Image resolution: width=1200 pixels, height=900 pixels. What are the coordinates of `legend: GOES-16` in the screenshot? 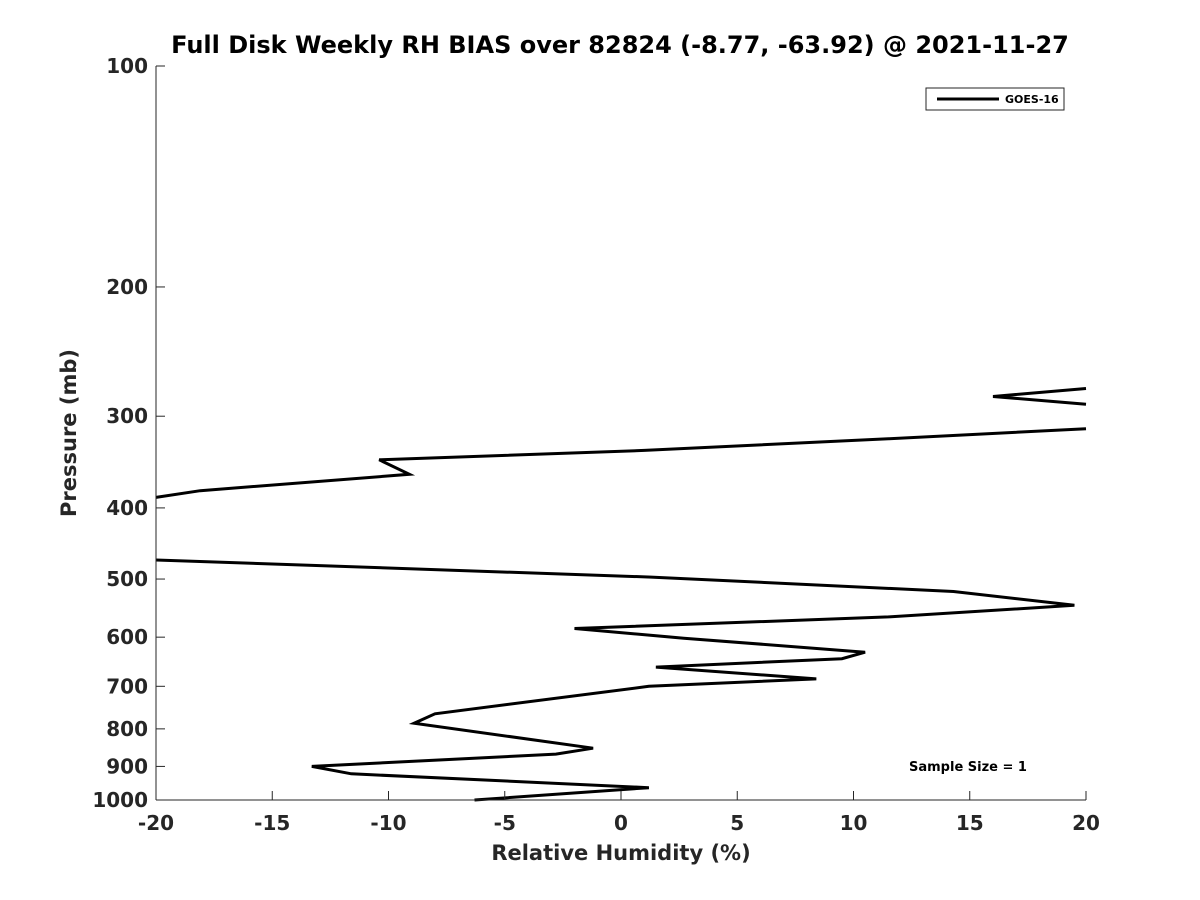 It's located at (995, 99).